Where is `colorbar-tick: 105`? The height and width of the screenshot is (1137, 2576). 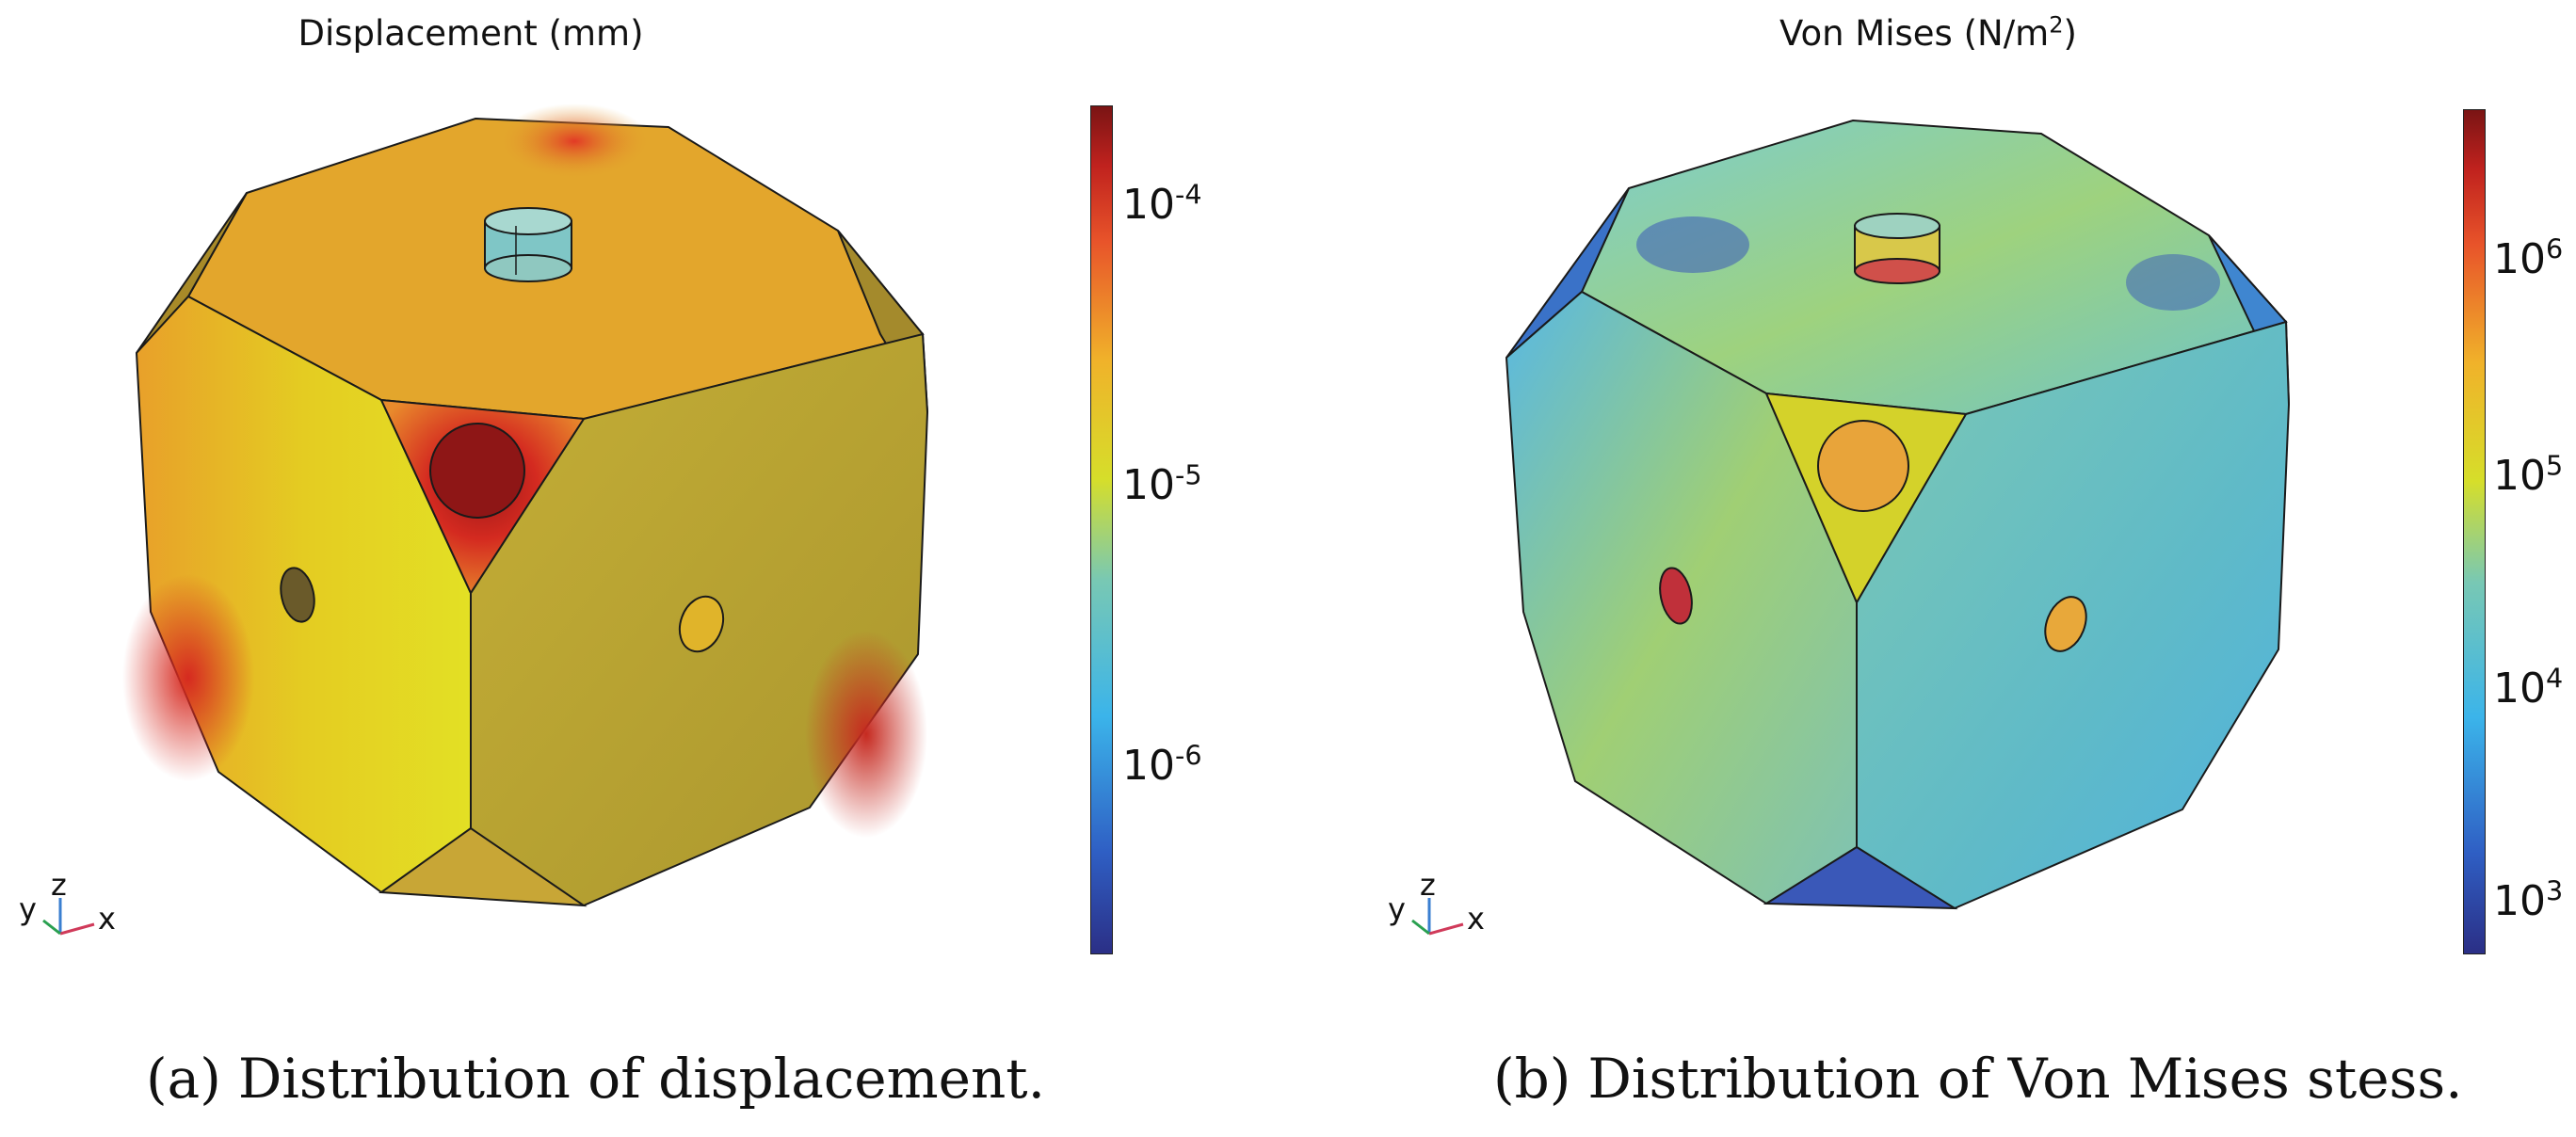
colorbar-tick: 105 is located at coordinates (2528, 475).